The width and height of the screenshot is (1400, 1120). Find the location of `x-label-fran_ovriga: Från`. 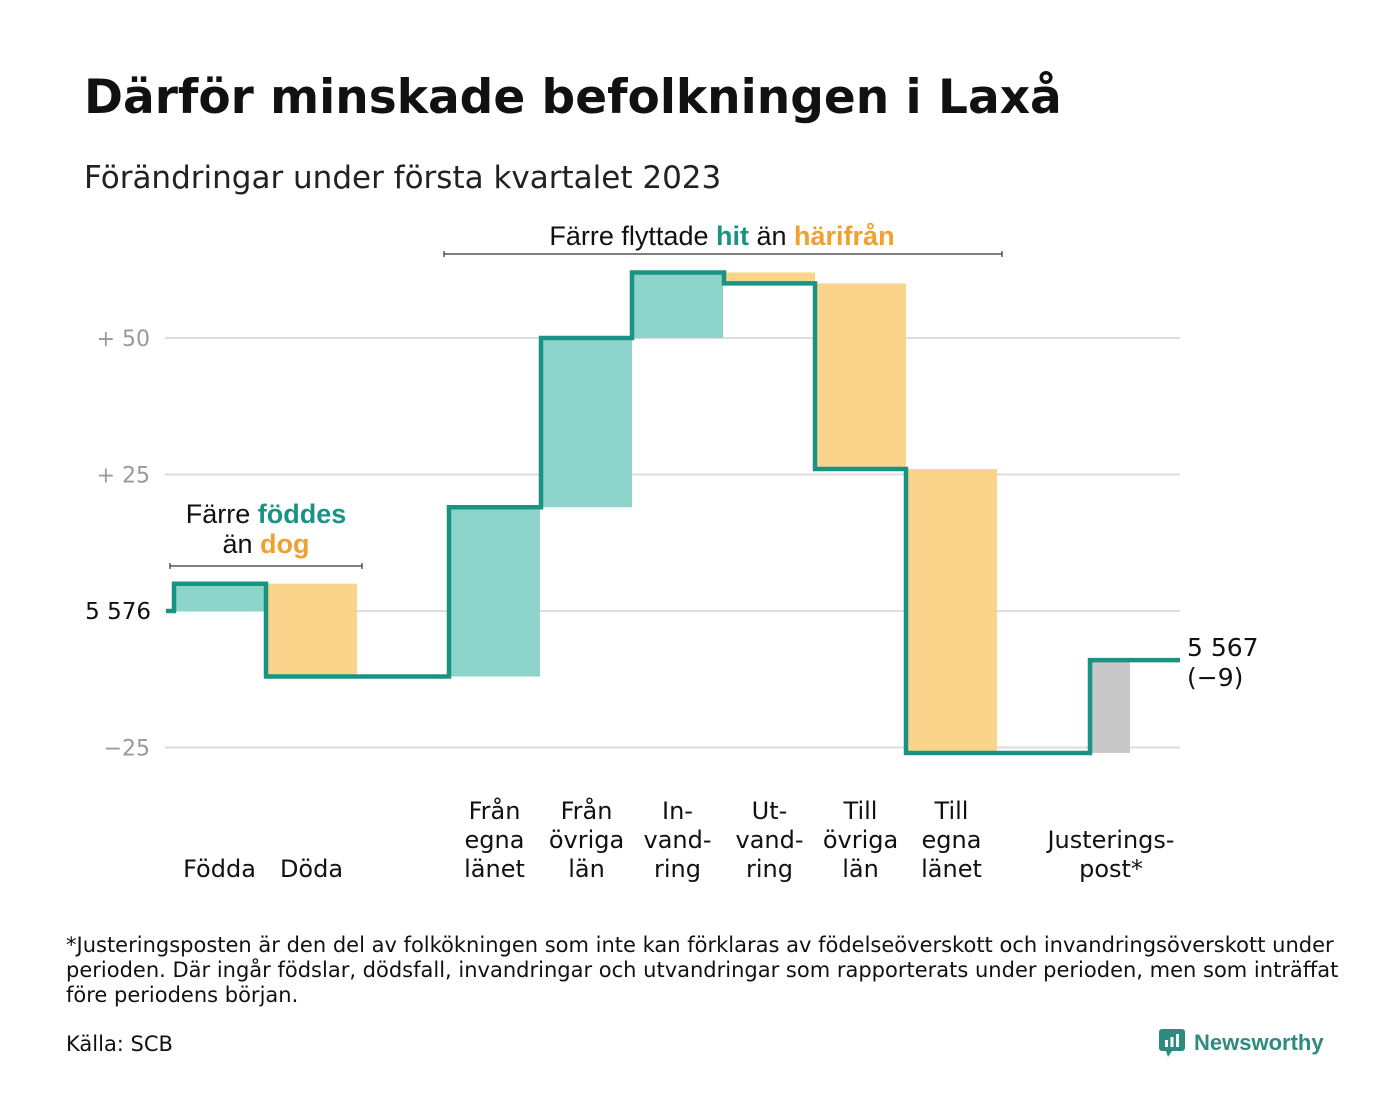

x-label-fran_ovriga: Från is located at coordinates (587, 810).